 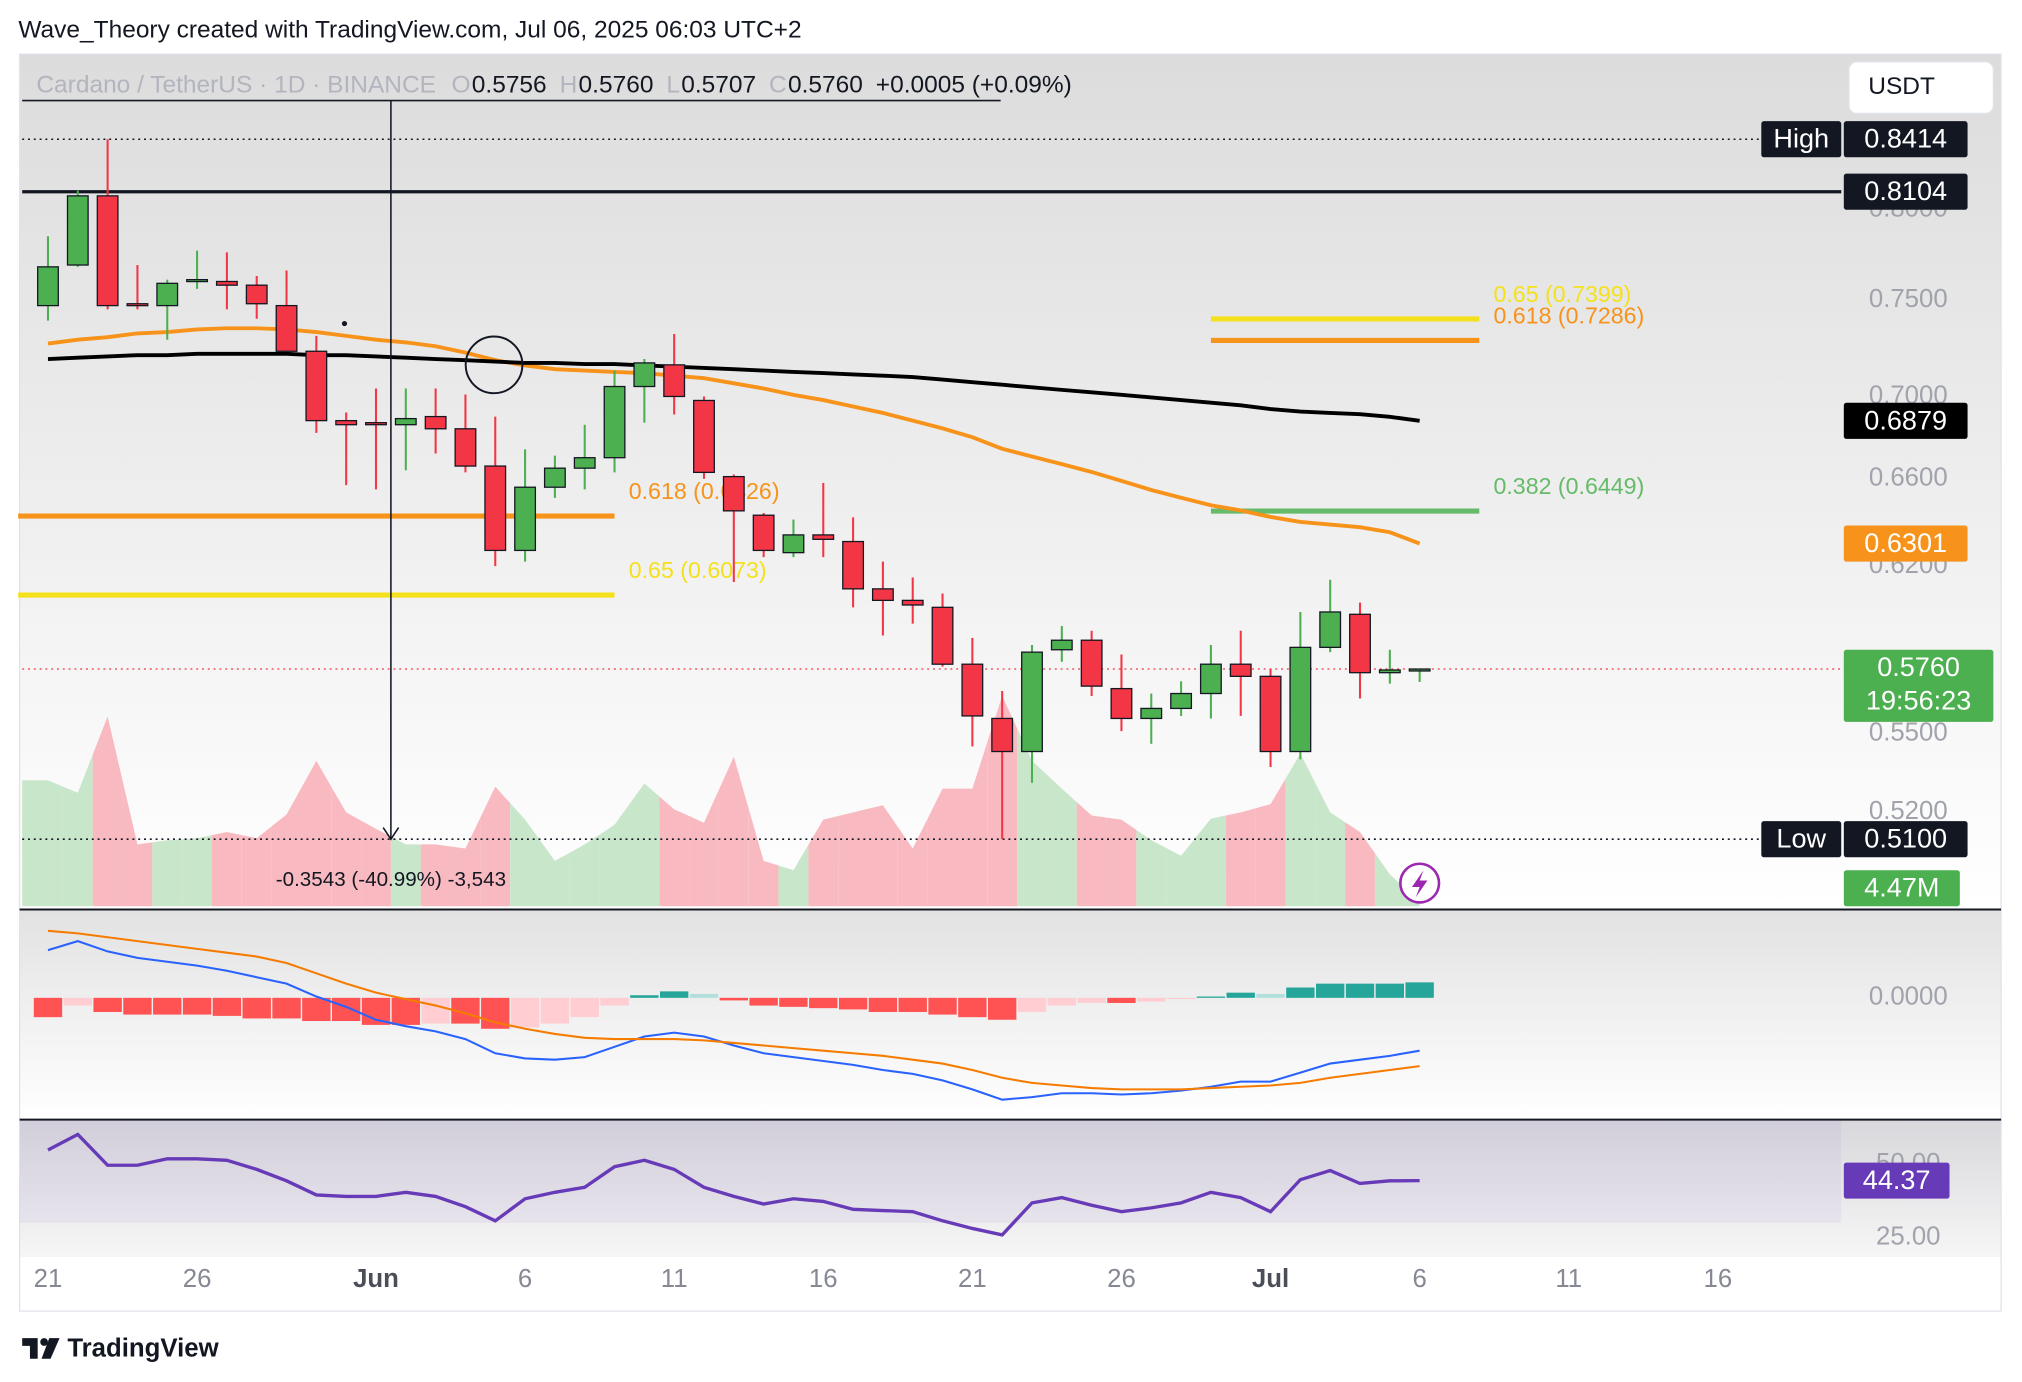 I want to click on rsi-line, so click(x=733, y=1184).